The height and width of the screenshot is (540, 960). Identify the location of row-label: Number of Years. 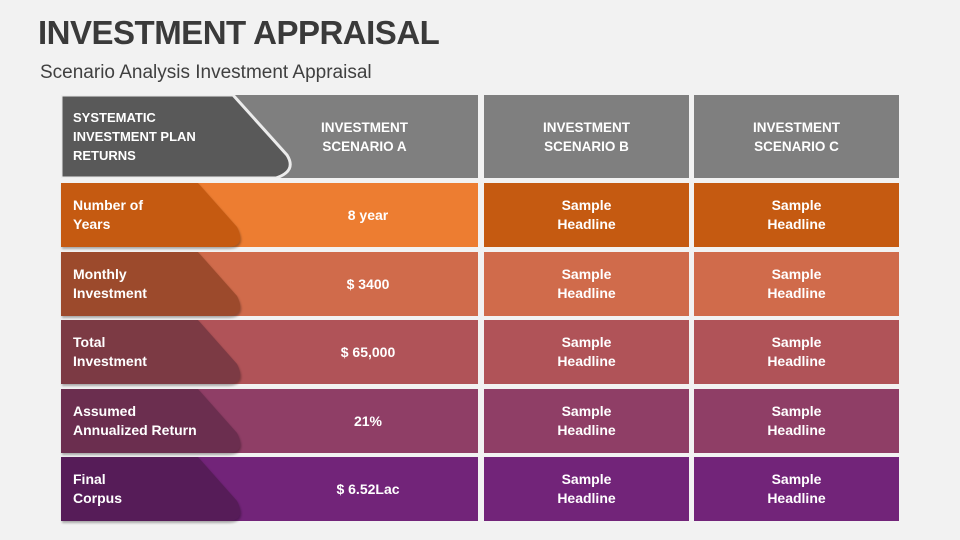
(108, 214).